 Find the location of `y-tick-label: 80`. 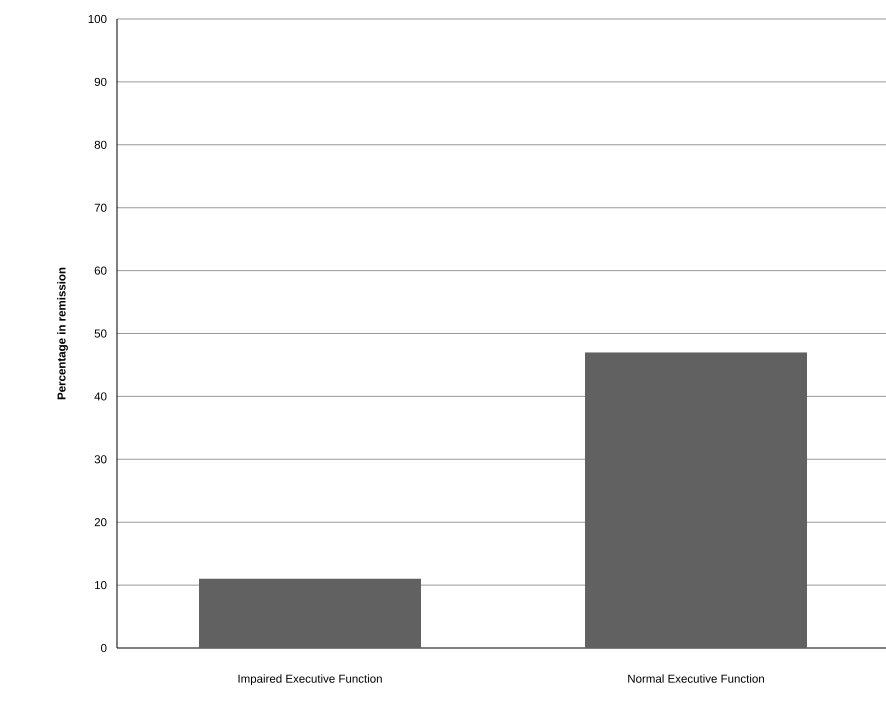

y-tick-label: 80 is located at coordinates (100, 144).